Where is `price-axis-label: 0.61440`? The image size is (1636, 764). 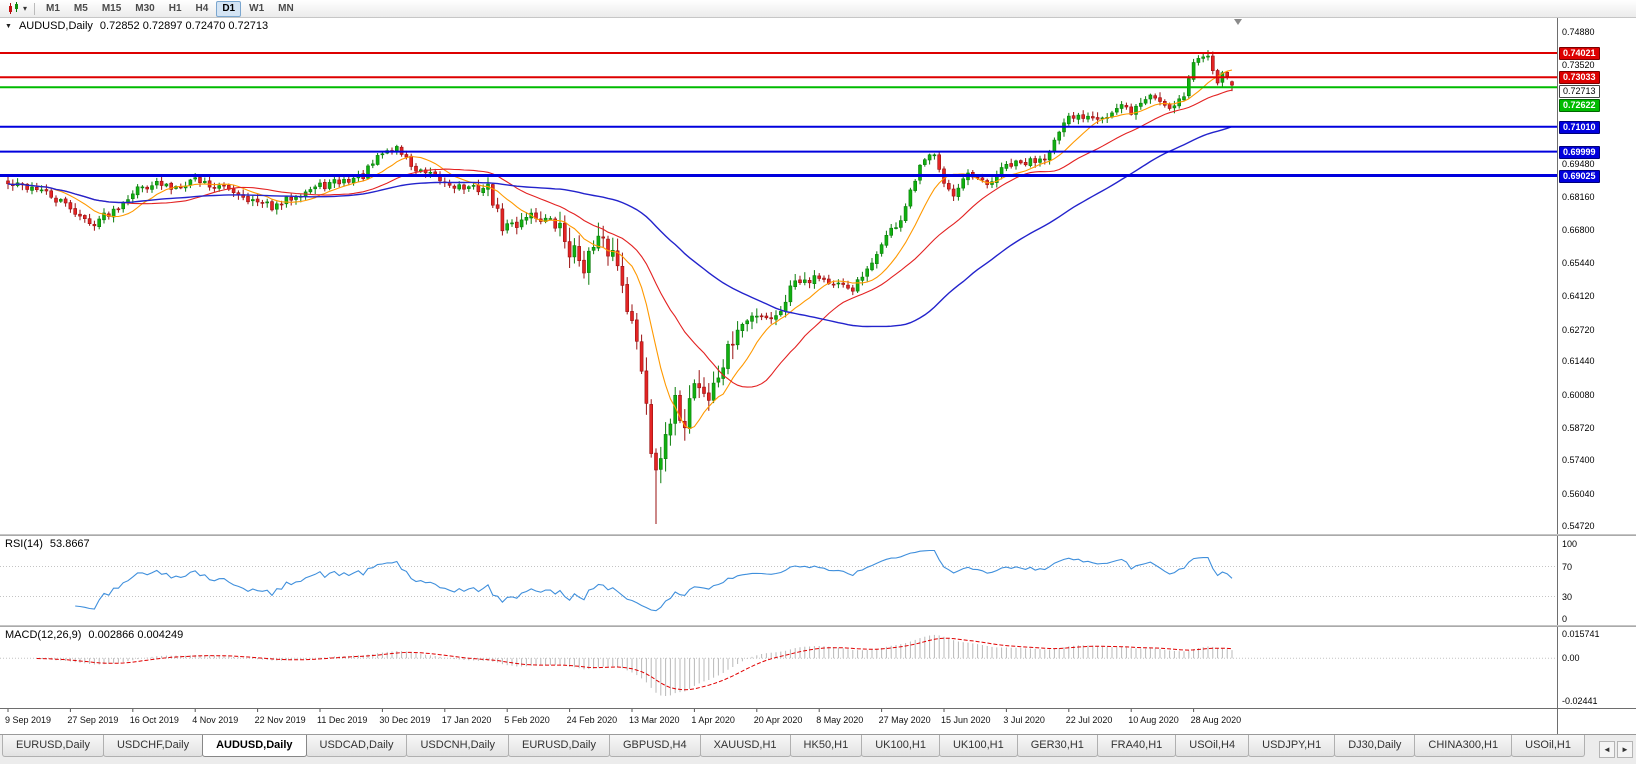
price-axis-label: 0.61440 is located at coordinates (1578, 361).